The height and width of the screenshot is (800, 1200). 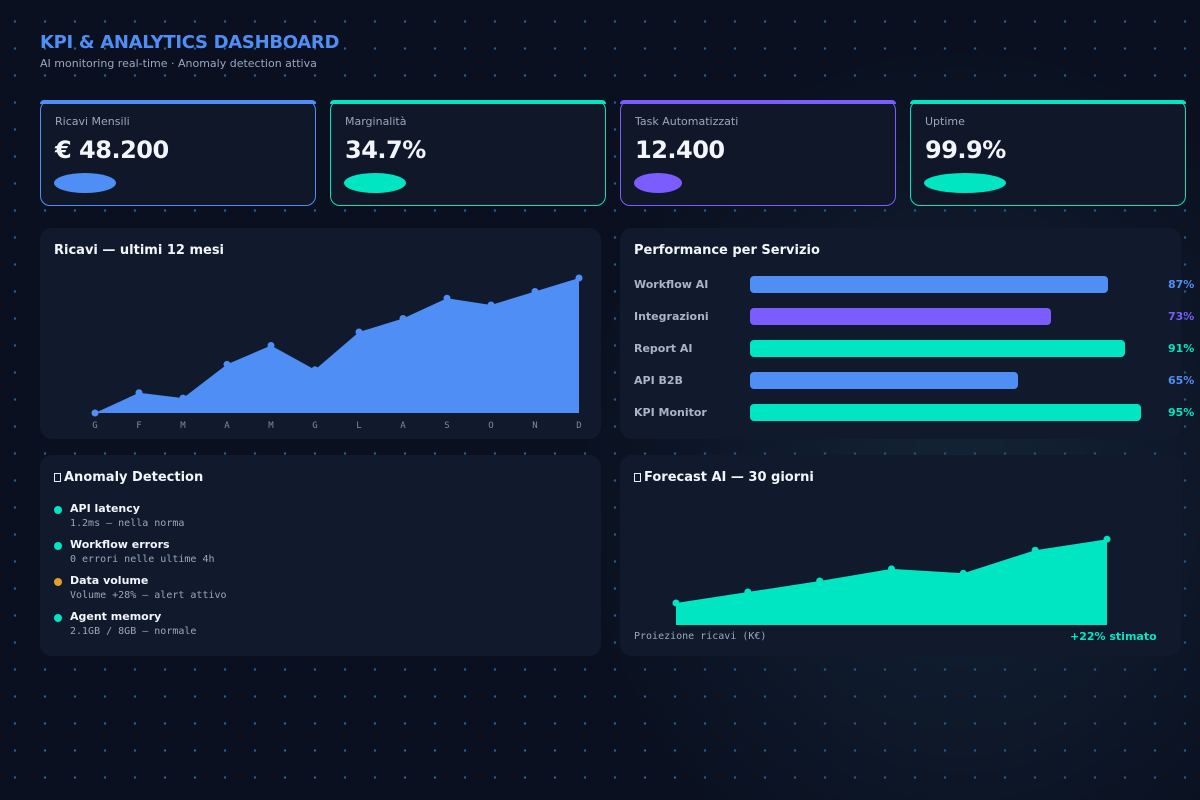 I want to click on anomaly-name: Data volume, so click(x=109, y=580).